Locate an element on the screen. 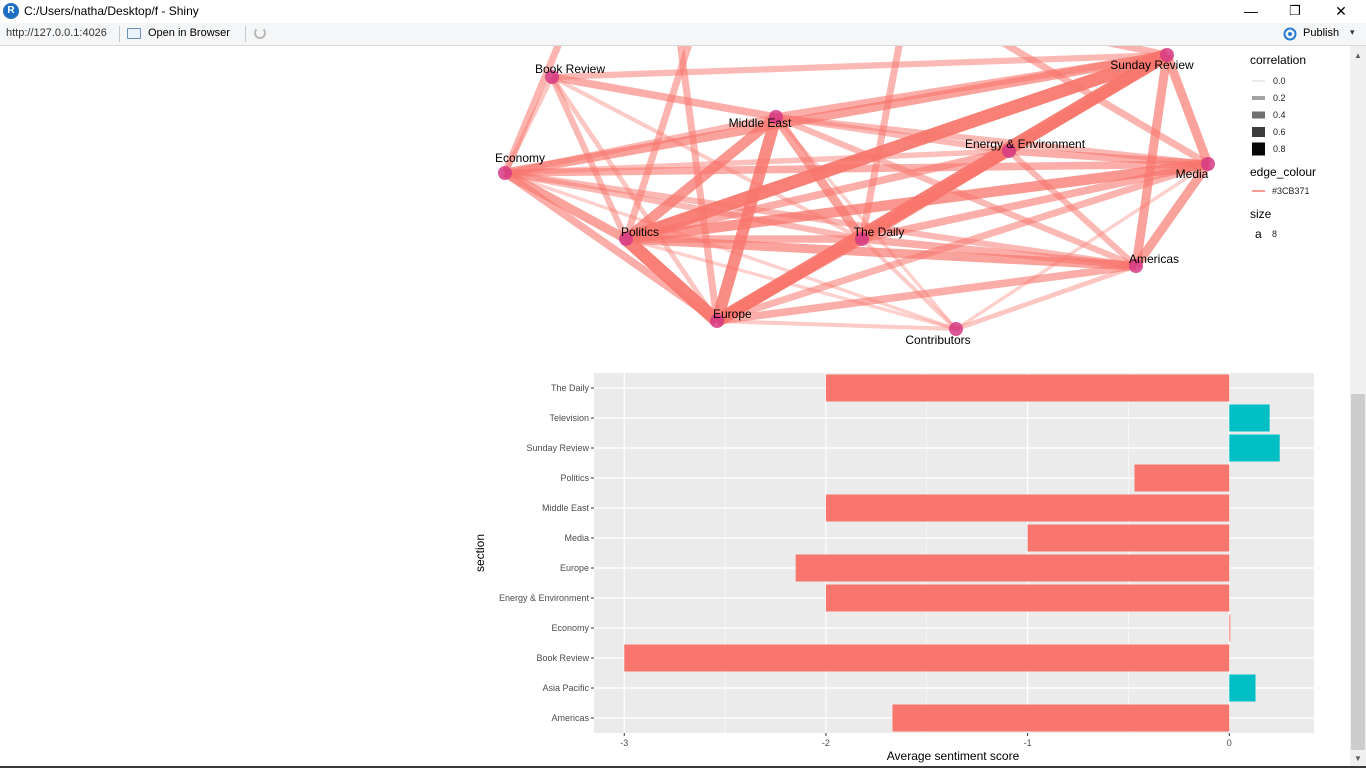  vertical-scrollbar: ▲ ▼ is located at coordinates (1358, 407).